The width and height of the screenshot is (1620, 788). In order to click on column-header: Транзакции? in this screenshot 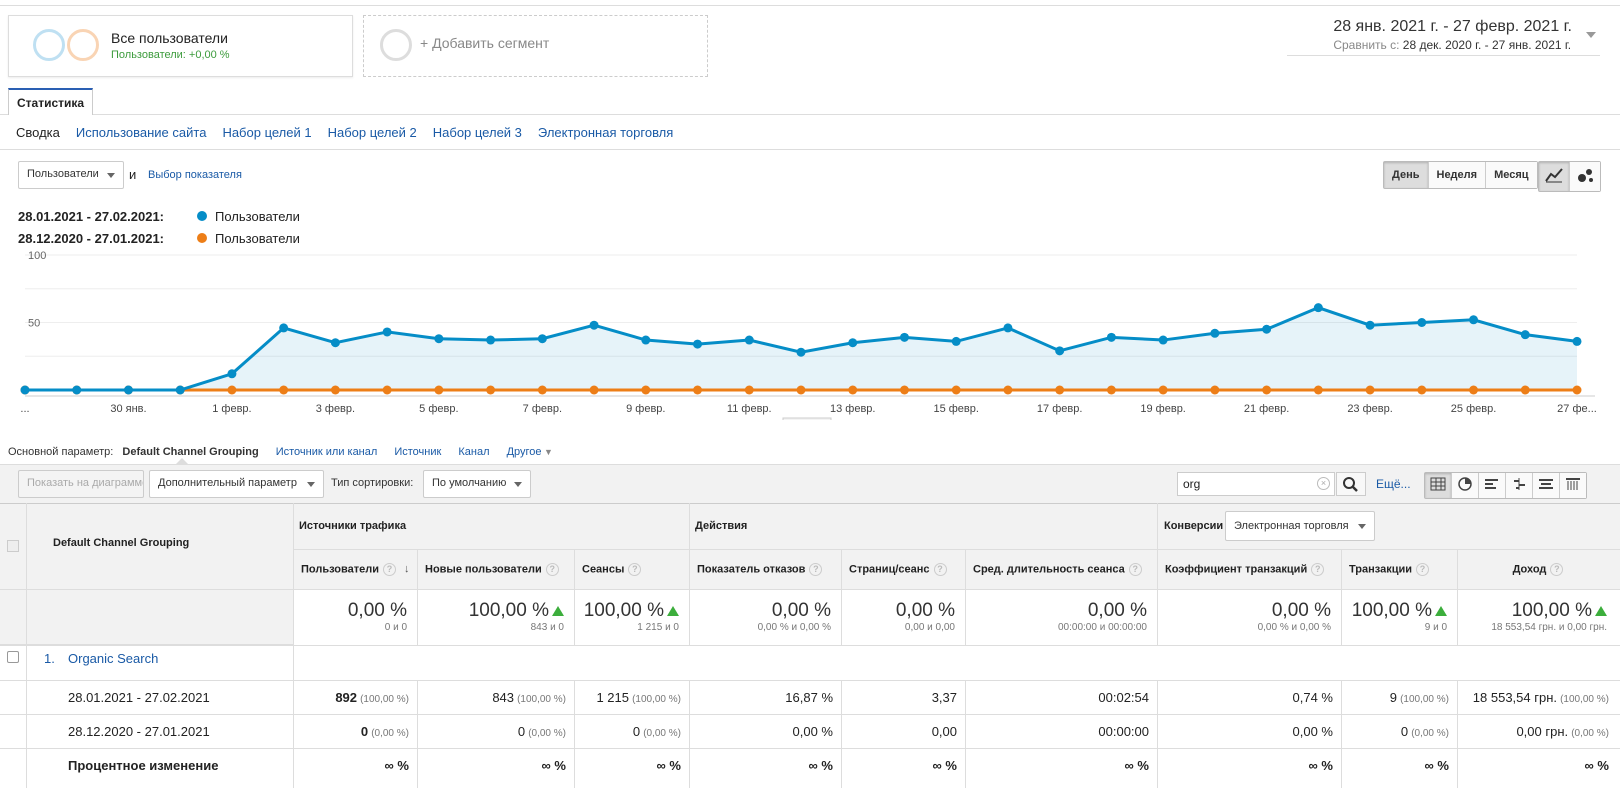, I will do `click(1400, 569)`.